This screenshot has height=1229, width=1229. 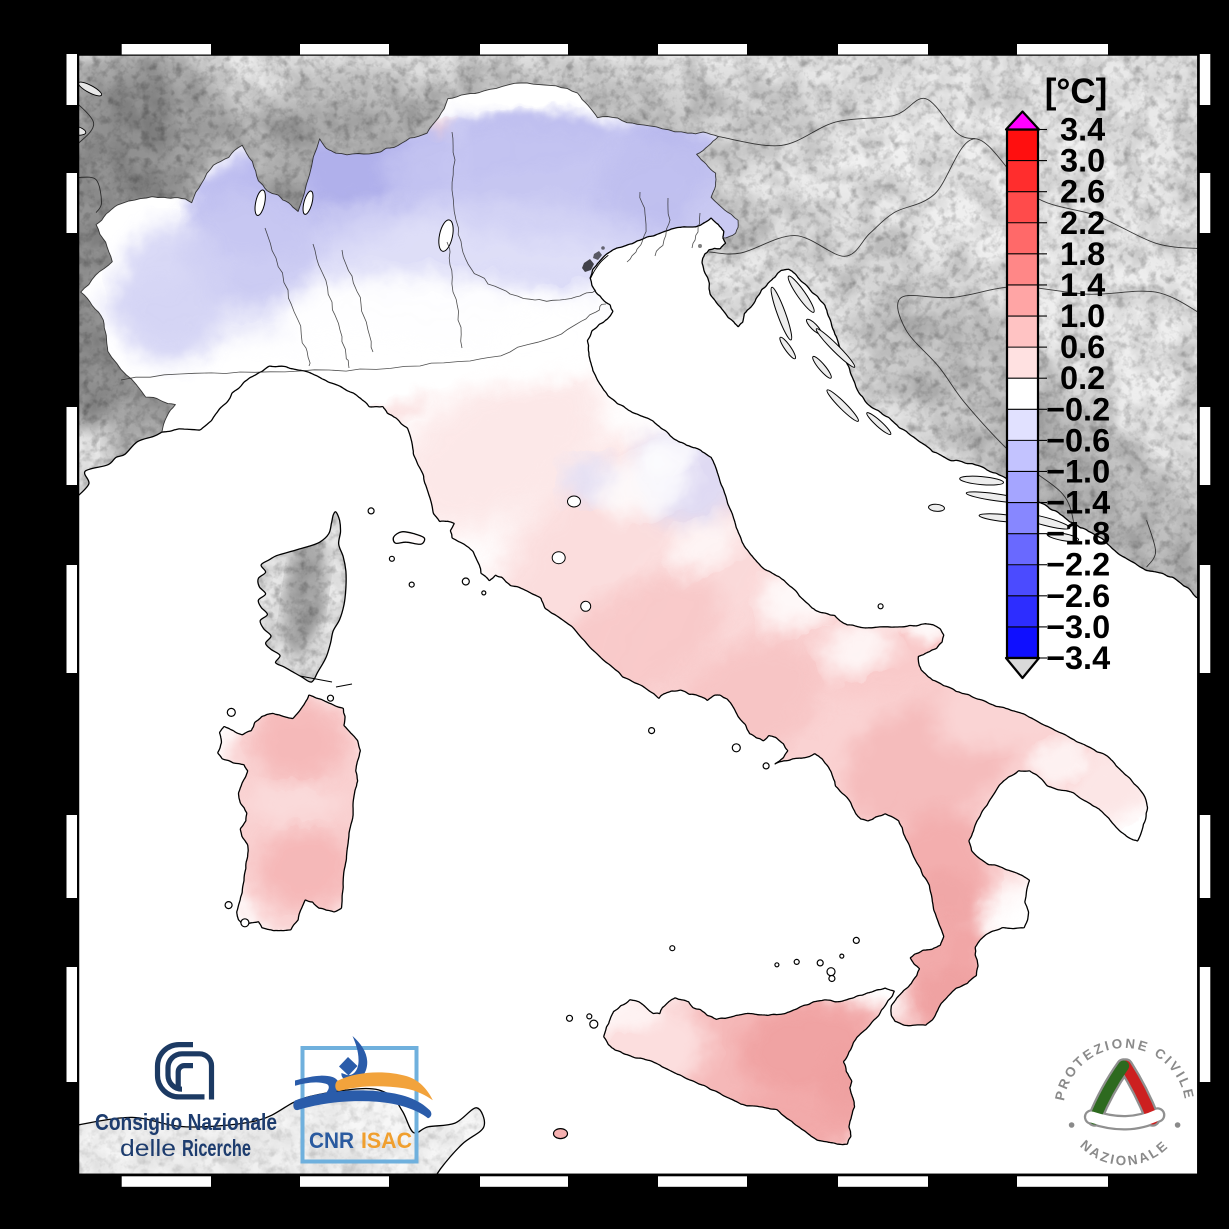 What do you see at coordinates (1076, 91) in the screenshot?
I see `svg-text: [°C]` at bounding box center [1076, 91].